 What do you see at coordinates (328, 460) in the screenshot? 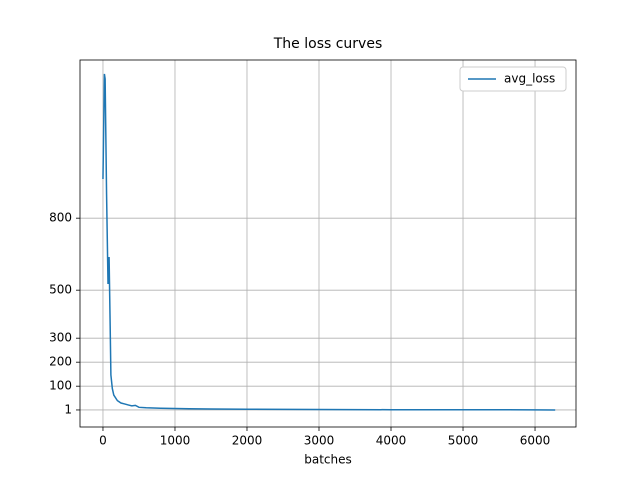
I see `x-axis-label: batches` at bounding box center [328, 460].